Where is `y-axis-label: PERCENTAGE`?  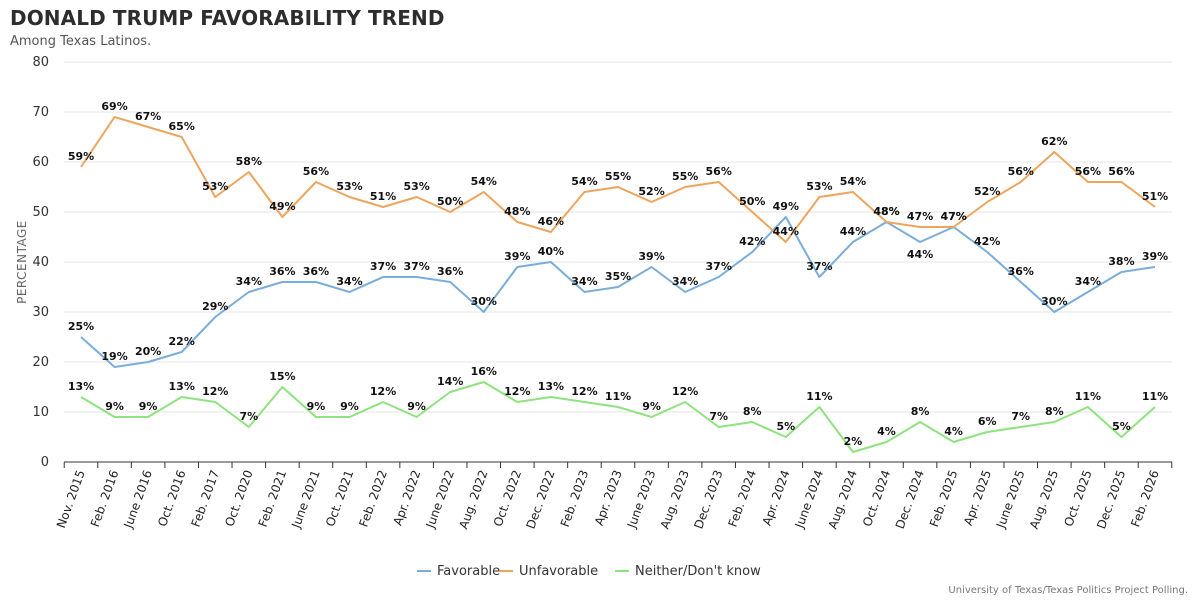
y-axis-label: PERCENTAGE is located at coordinates (22, 262).